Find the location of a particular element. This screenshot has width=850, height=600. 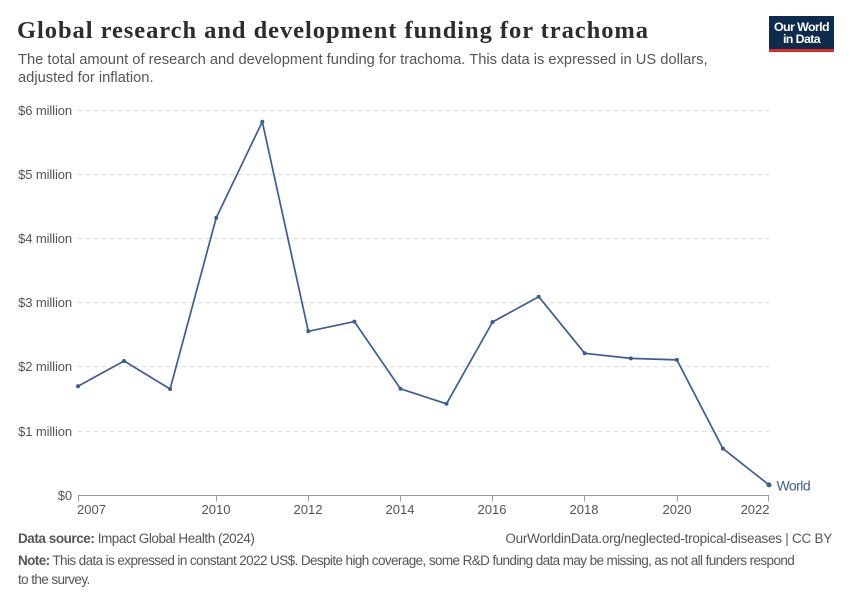

svg-text: $4 million is located at coordinates (45, 238).